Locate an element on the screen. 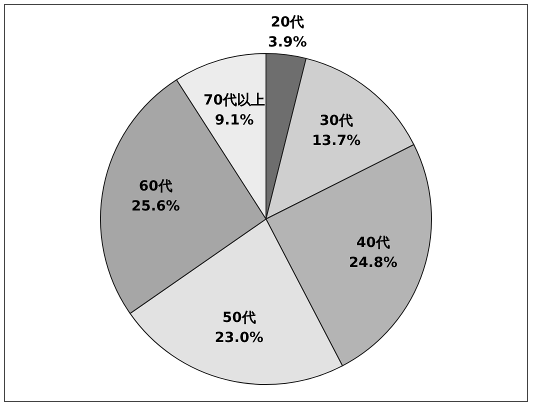 The height and width of the screenshot is (408, 534). data-label: 23.0% is located at coordinates (239, 338).